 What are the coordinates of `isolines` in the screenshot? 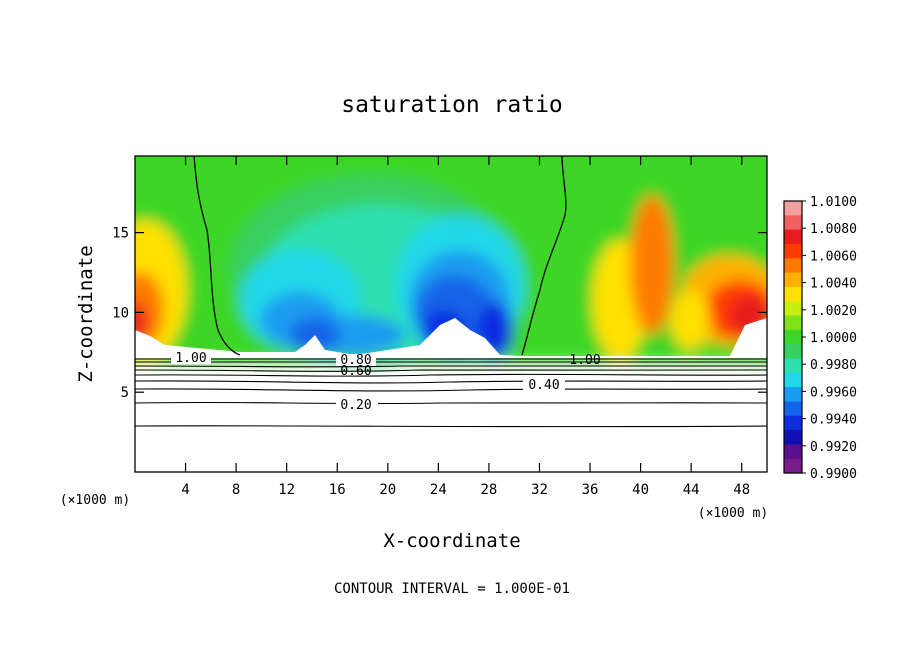 It's located at (451, 393).